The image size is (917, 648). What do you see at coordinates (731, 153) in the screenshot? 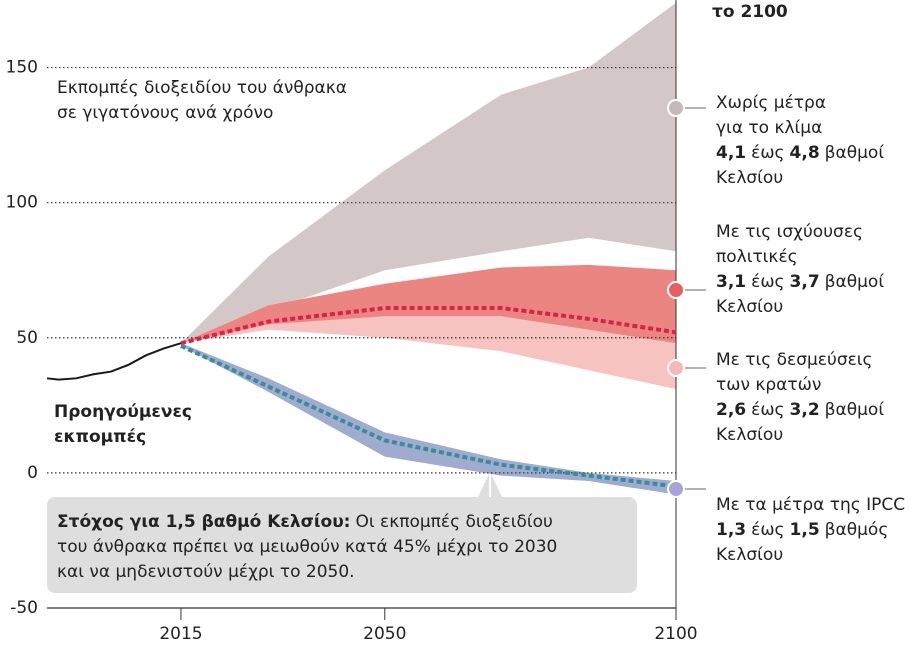
I see `legend-range-part: 4,1` at bounding box center [731, 153].